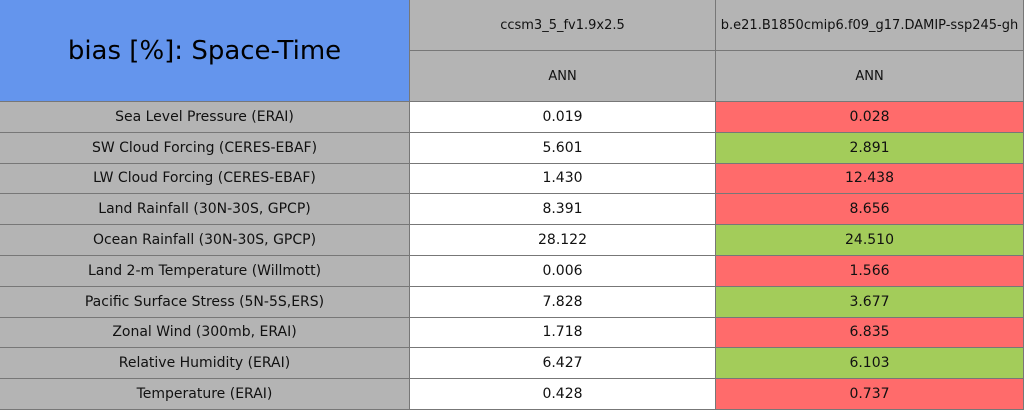 The height and width of the screenshot is (410, 1024). I want to click on row-label: Ocean Rainfall (30N-30S, GPCP), so click(205, 240).